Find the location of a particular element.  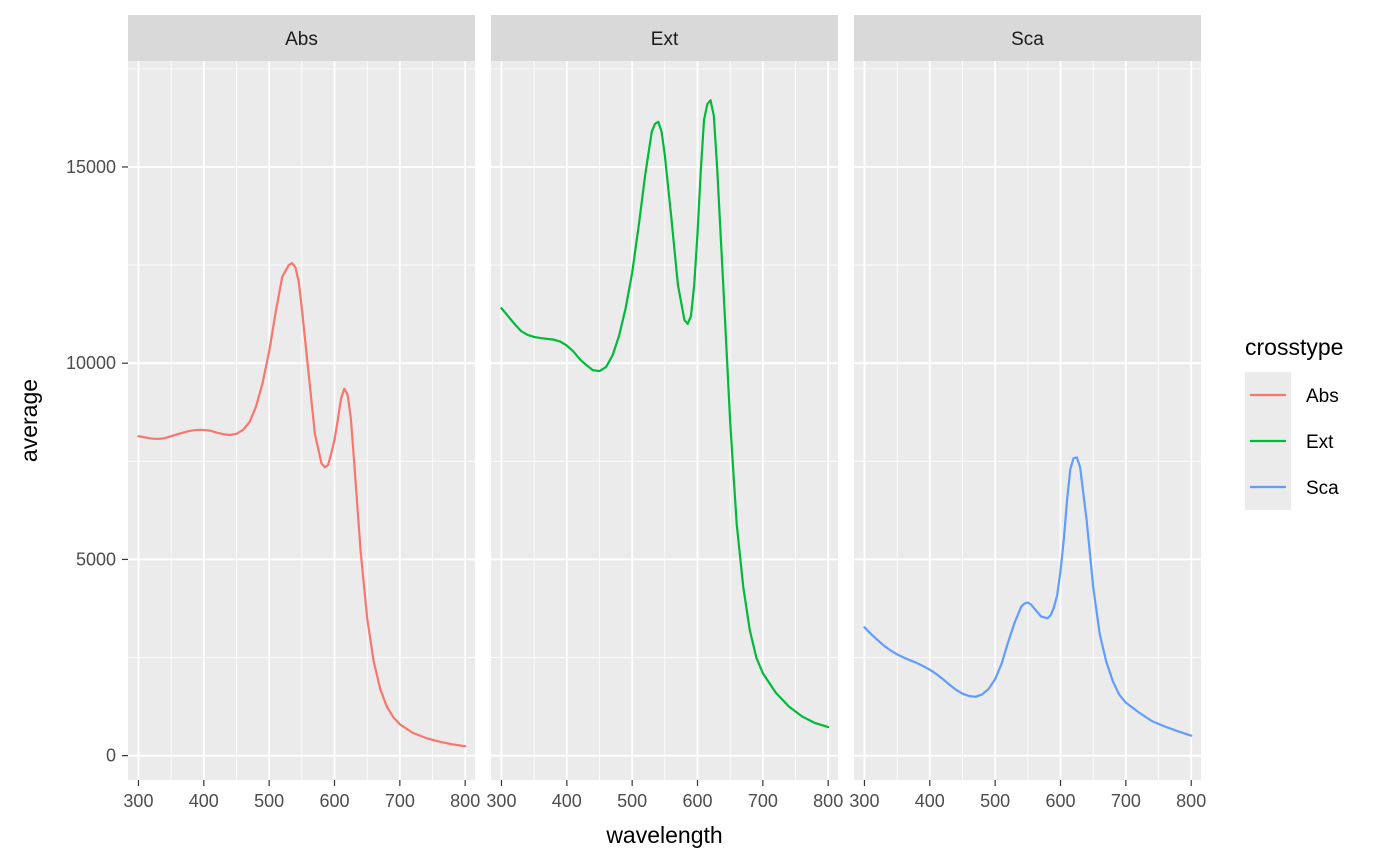

y-tick-label: 10000 is located at coordinates (91, 363).